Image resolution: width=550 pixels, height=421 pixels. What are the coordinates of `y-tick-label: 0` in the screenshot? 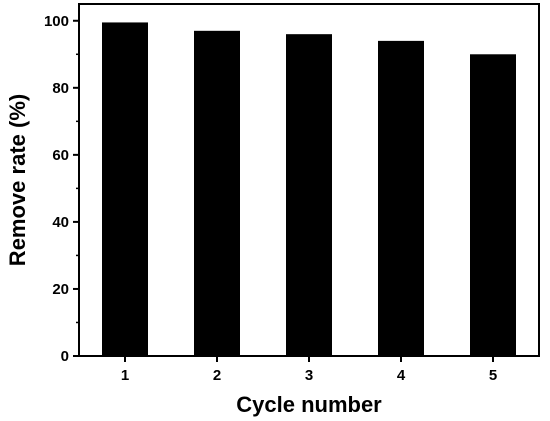 It's located at (65, 356).